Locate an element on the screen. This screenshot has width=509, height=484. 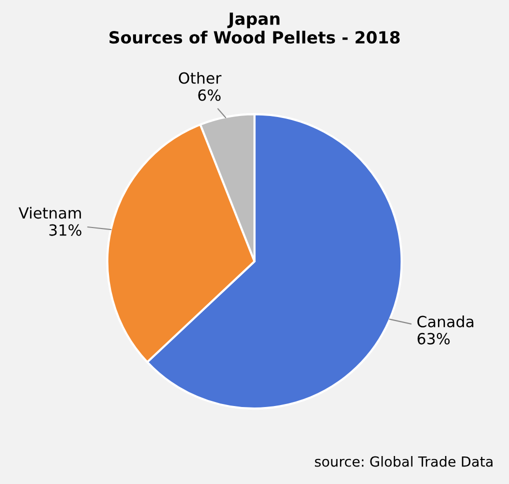
slice-label: Canada is located at coordinates (445, 322).